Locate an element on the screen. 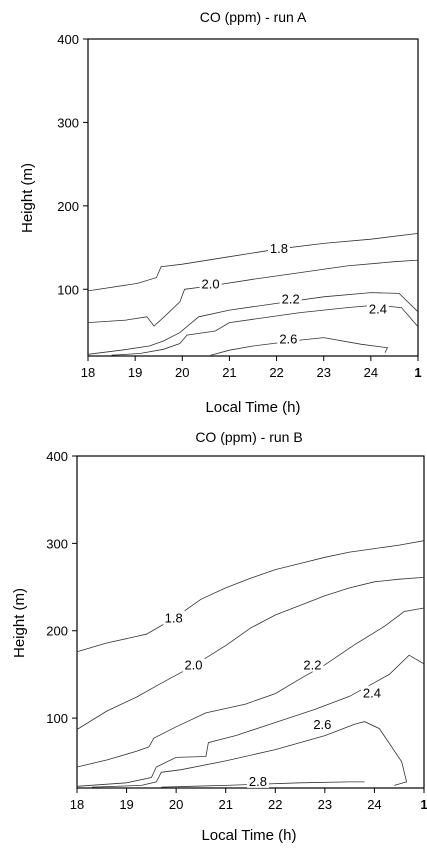 Image resolution: width=427 pixels, height=848 pixels. chart-title: CO (ppm) - run A is located at coordinates (253, 17).